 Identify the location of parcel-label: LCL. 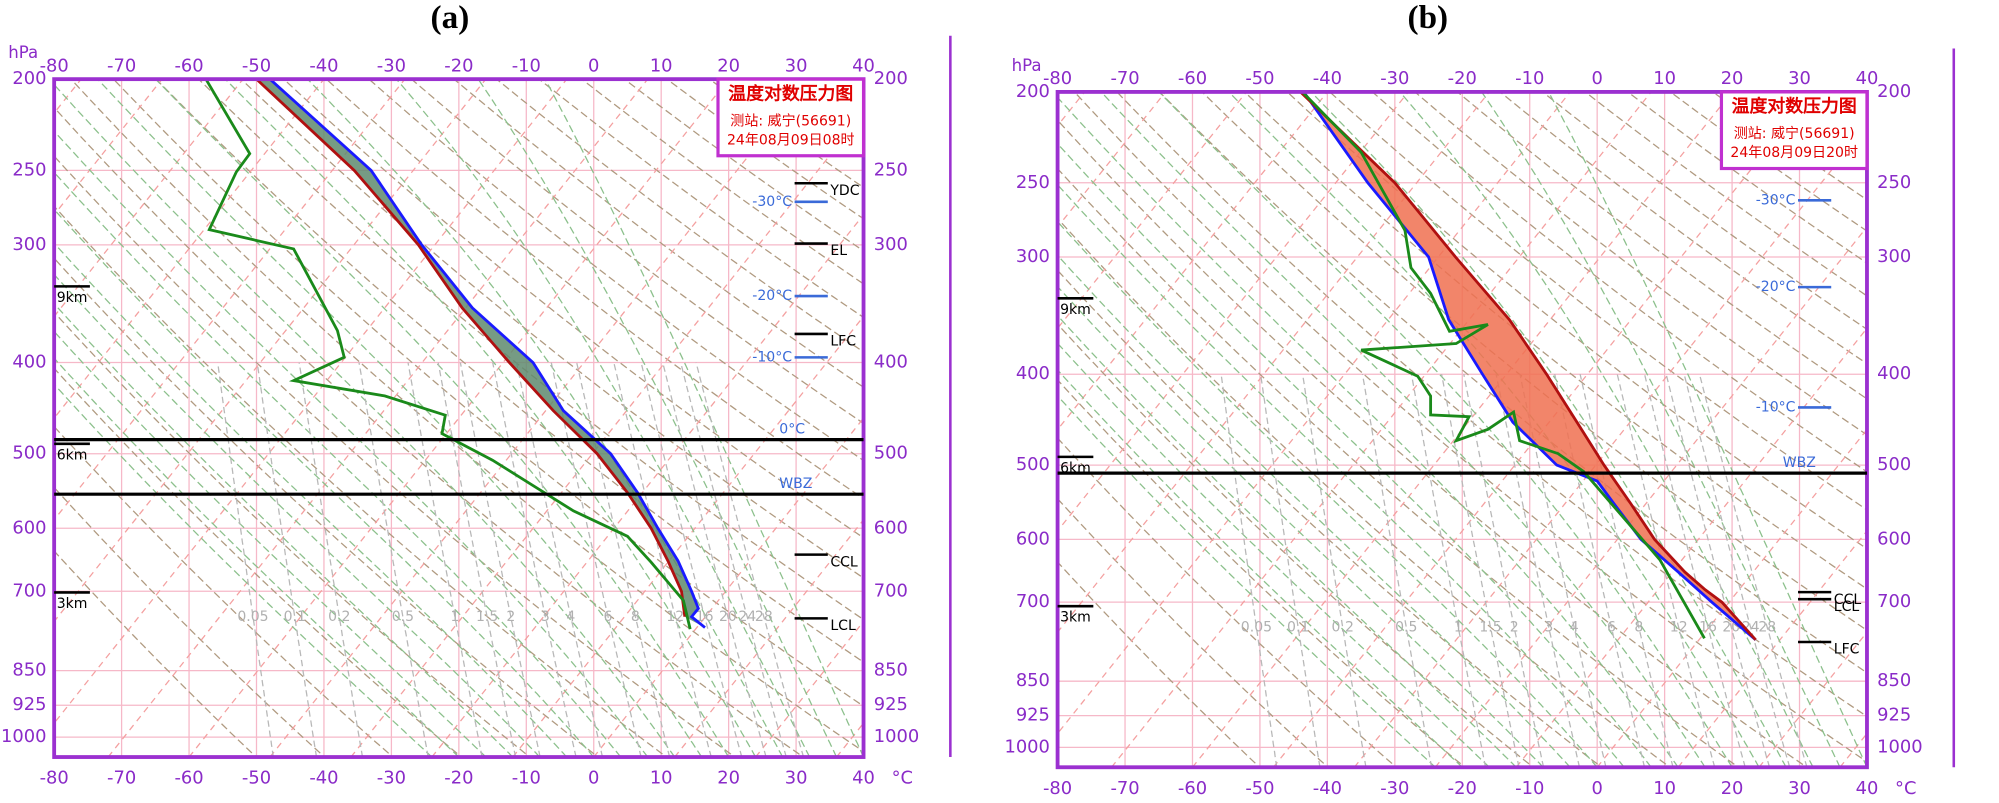
(1847, 607).